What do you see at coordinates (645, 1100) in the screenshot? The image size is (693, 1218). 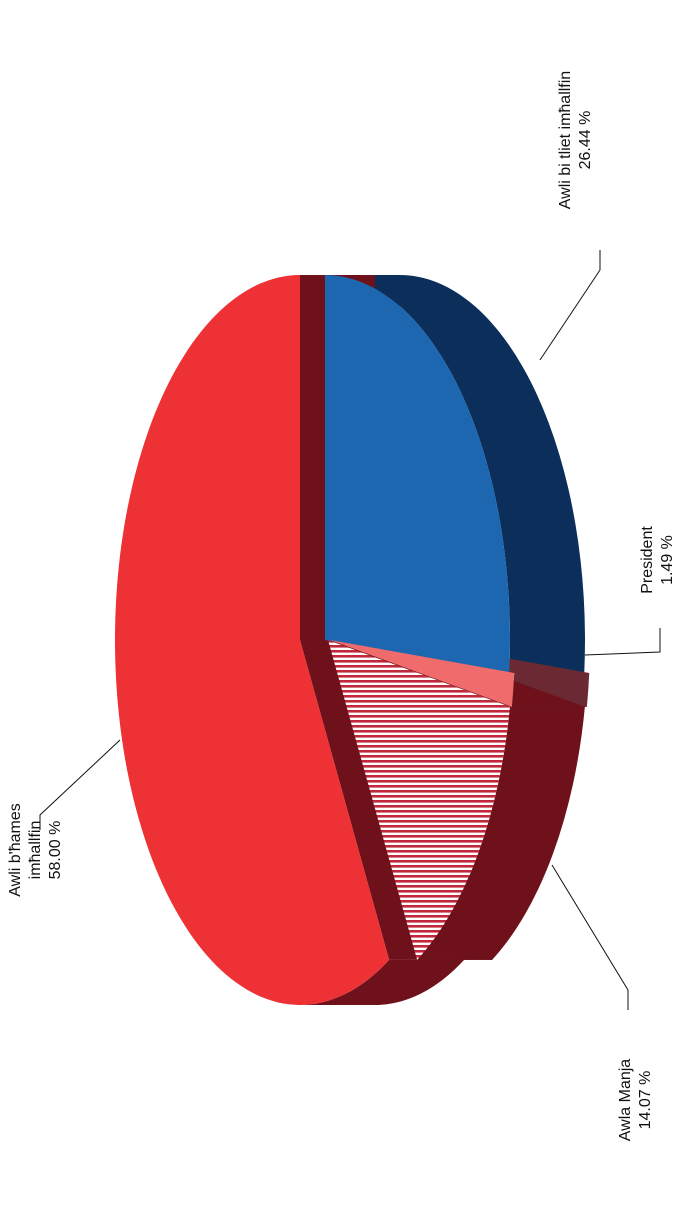 I see `slice-value-label: 14.07 %` at bounding box center [645, 1100].